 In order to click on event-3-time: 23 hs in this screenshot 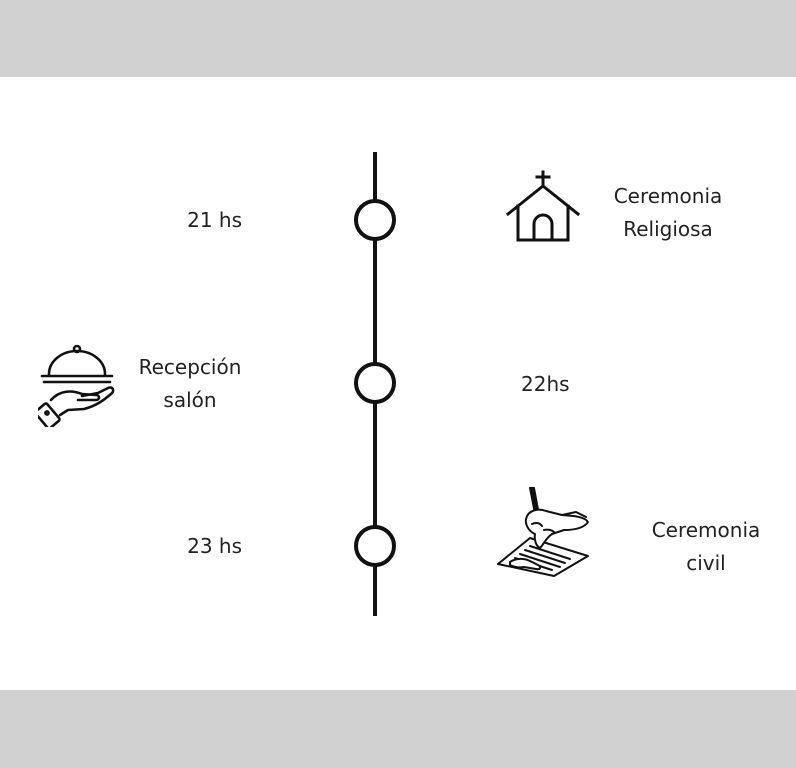, I will do `click(214, 546)`.